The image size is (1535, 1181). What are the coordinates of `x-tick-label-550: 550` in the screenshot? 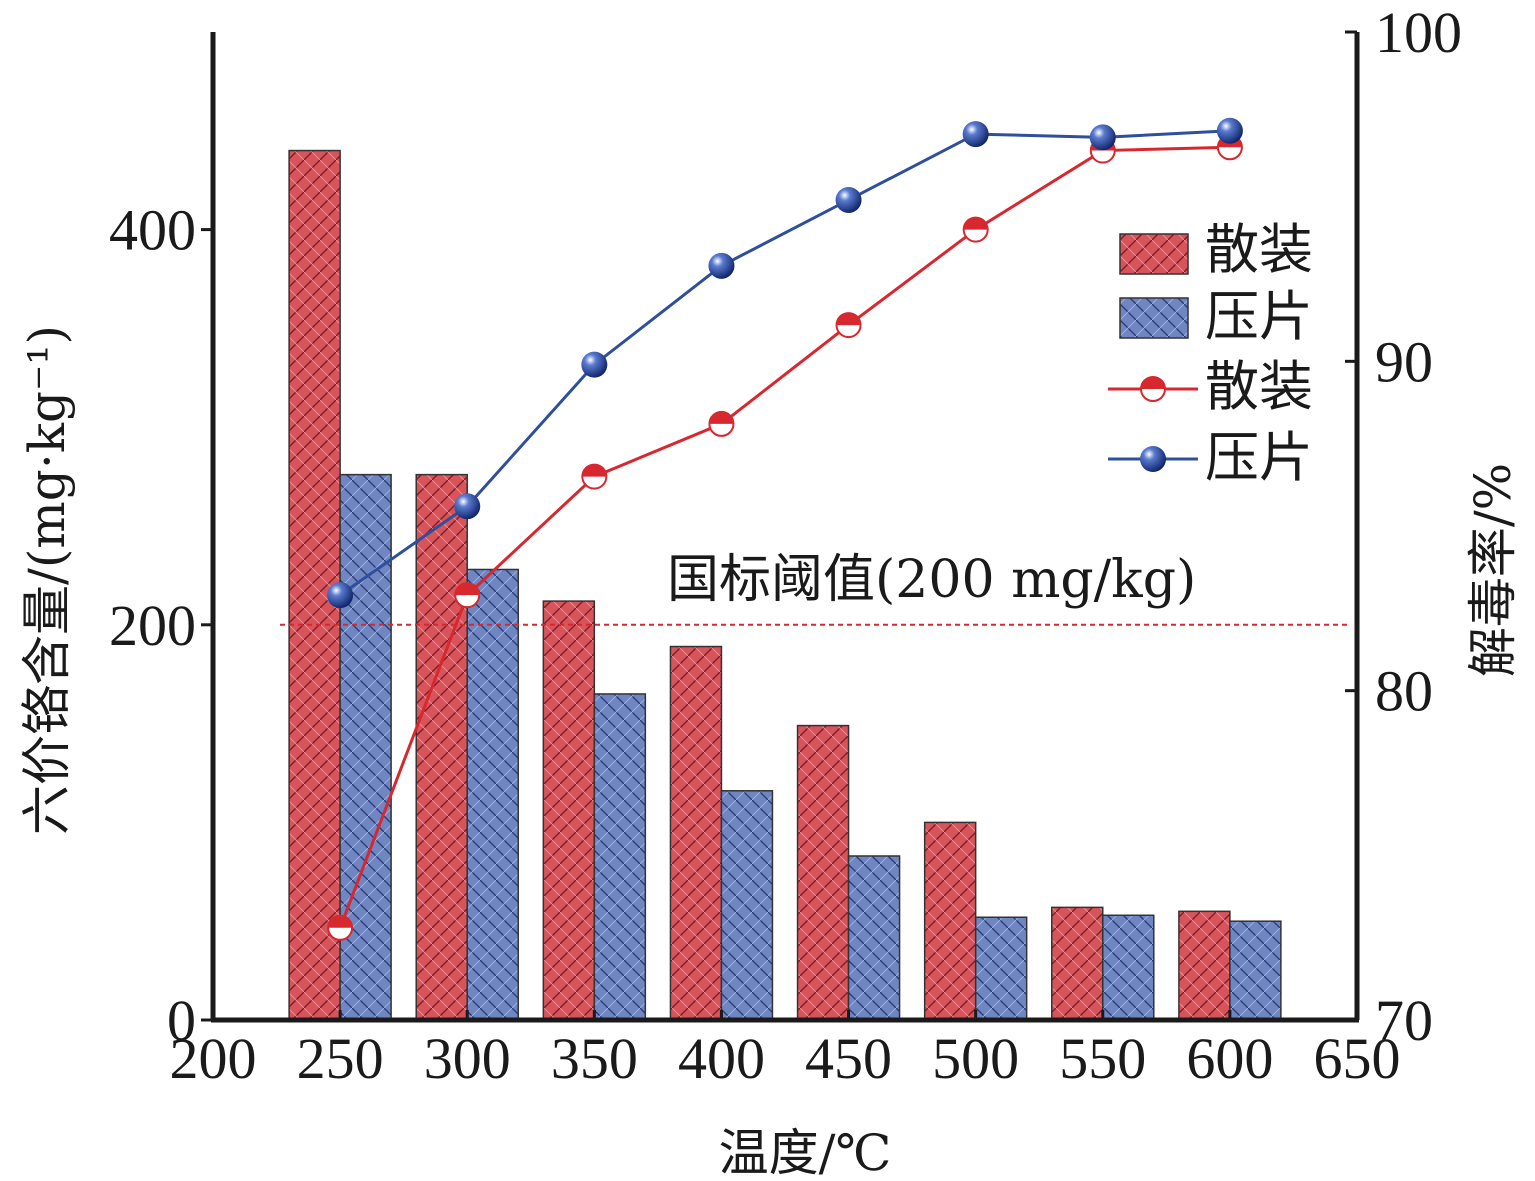 It's located at (1102, 1058).